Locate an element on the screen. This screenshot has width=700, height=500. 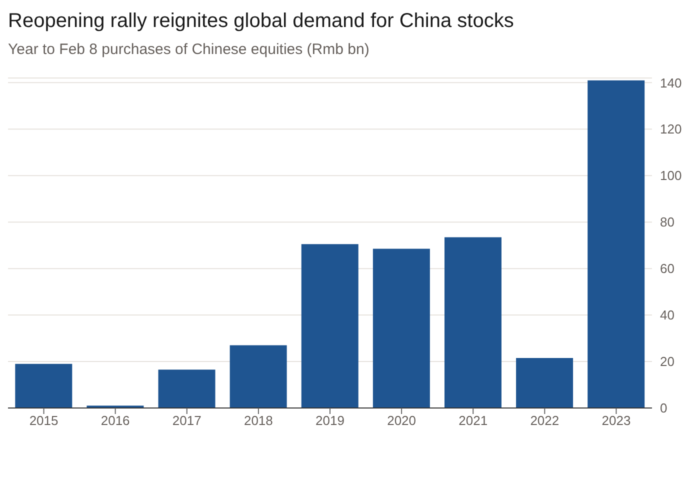
y-tick-label: 80 is located at coordinates (667, 222).